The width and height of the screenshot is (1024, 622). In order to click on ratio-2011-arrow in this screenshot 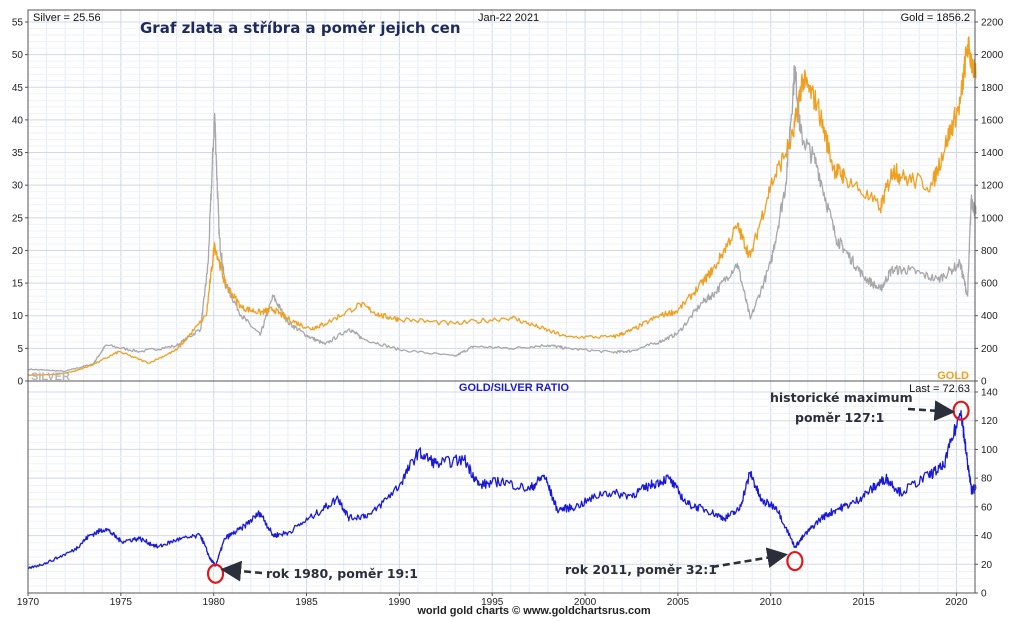, I will do `click(750, 558)`.